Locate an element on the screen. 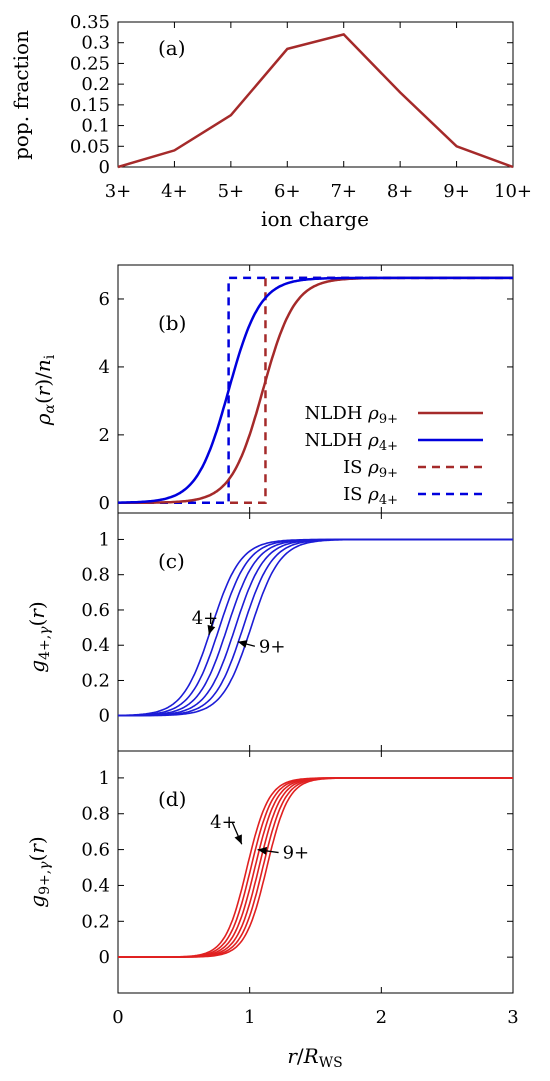 The width and height of the screenshot is (550, 1081). y-tick-label-c: 1 is located at coordinates (104, 539).